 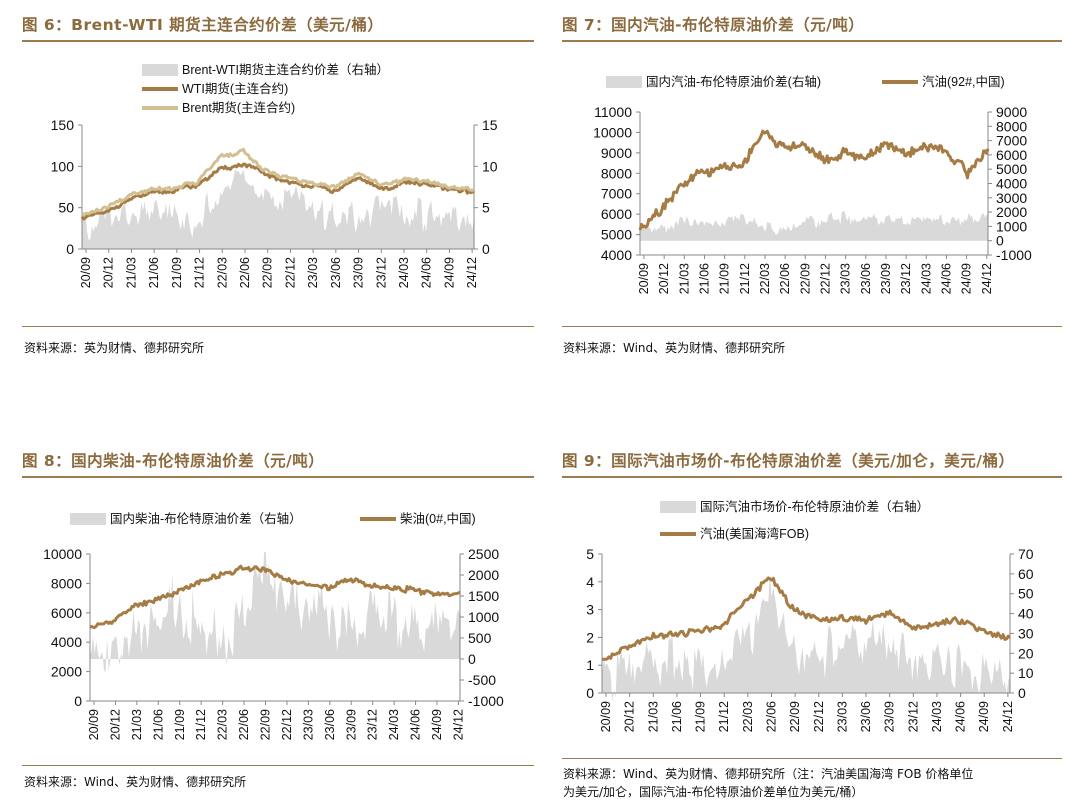 What do you see at coordinates (63, 125) in the screenshot?
I see `left-tick-label: 150` at bounding box center [63, 125].